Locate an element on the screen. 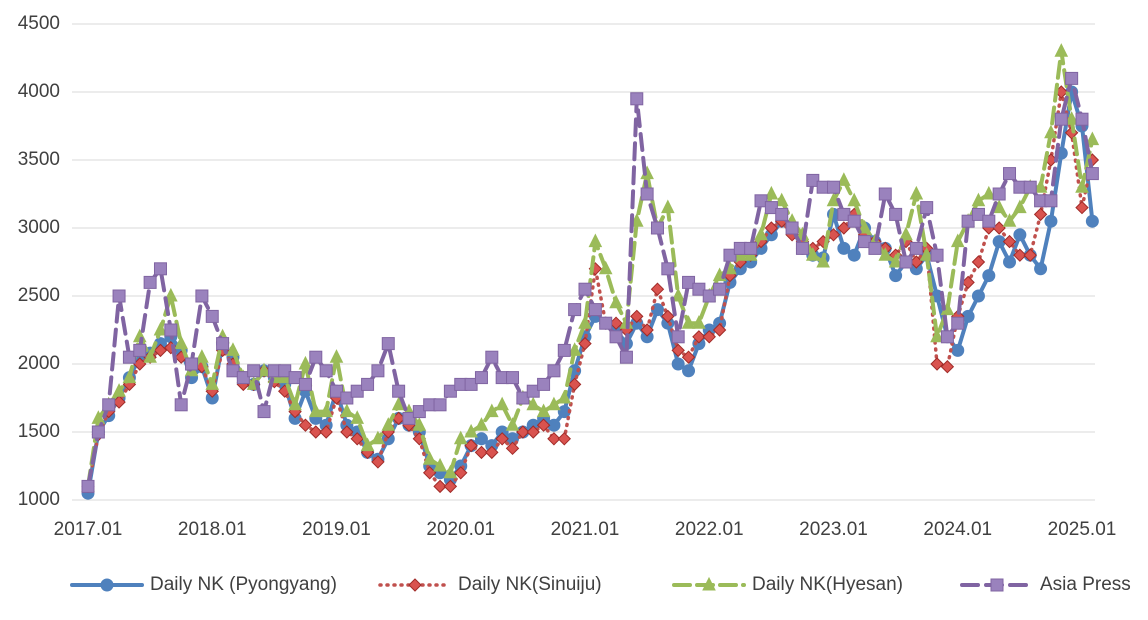 This screenshot has width=1148, height=620. x-tick-label: 2022.01 is located at coordinates (709, 529).